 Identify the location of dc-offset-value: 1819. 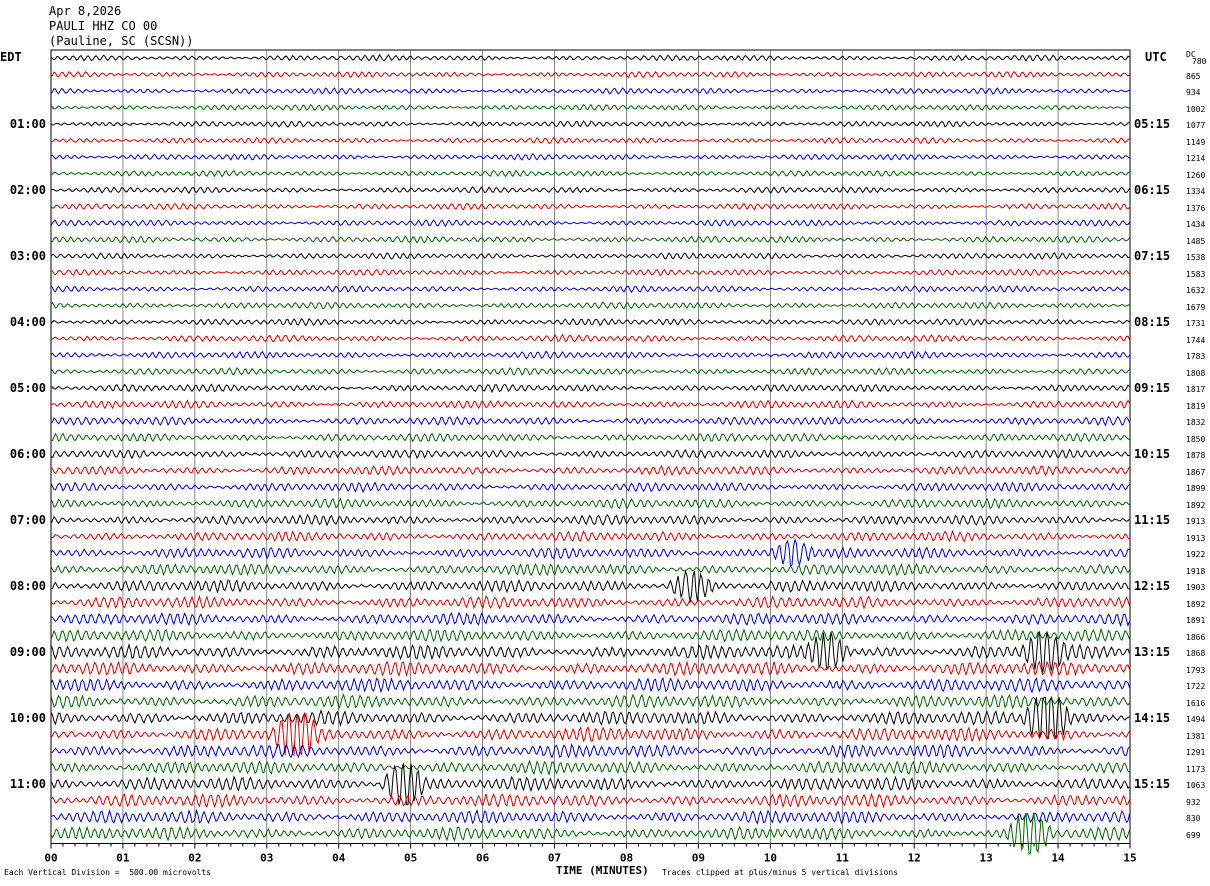
(1196, 406).